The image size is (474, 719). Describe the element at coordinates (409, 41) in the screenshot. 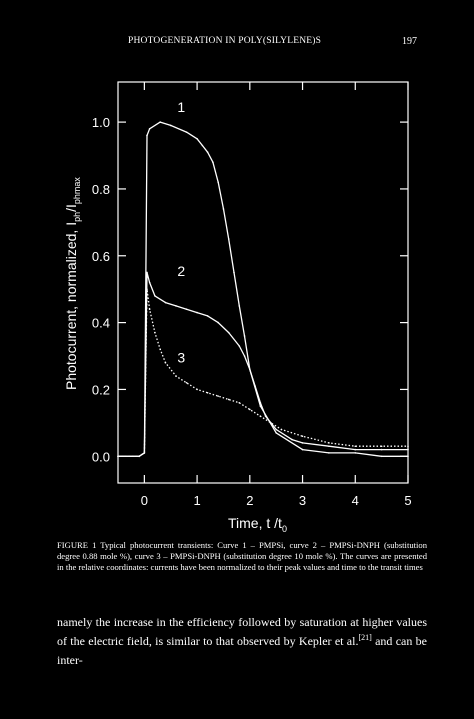

I see `page-number: 197` at that location.